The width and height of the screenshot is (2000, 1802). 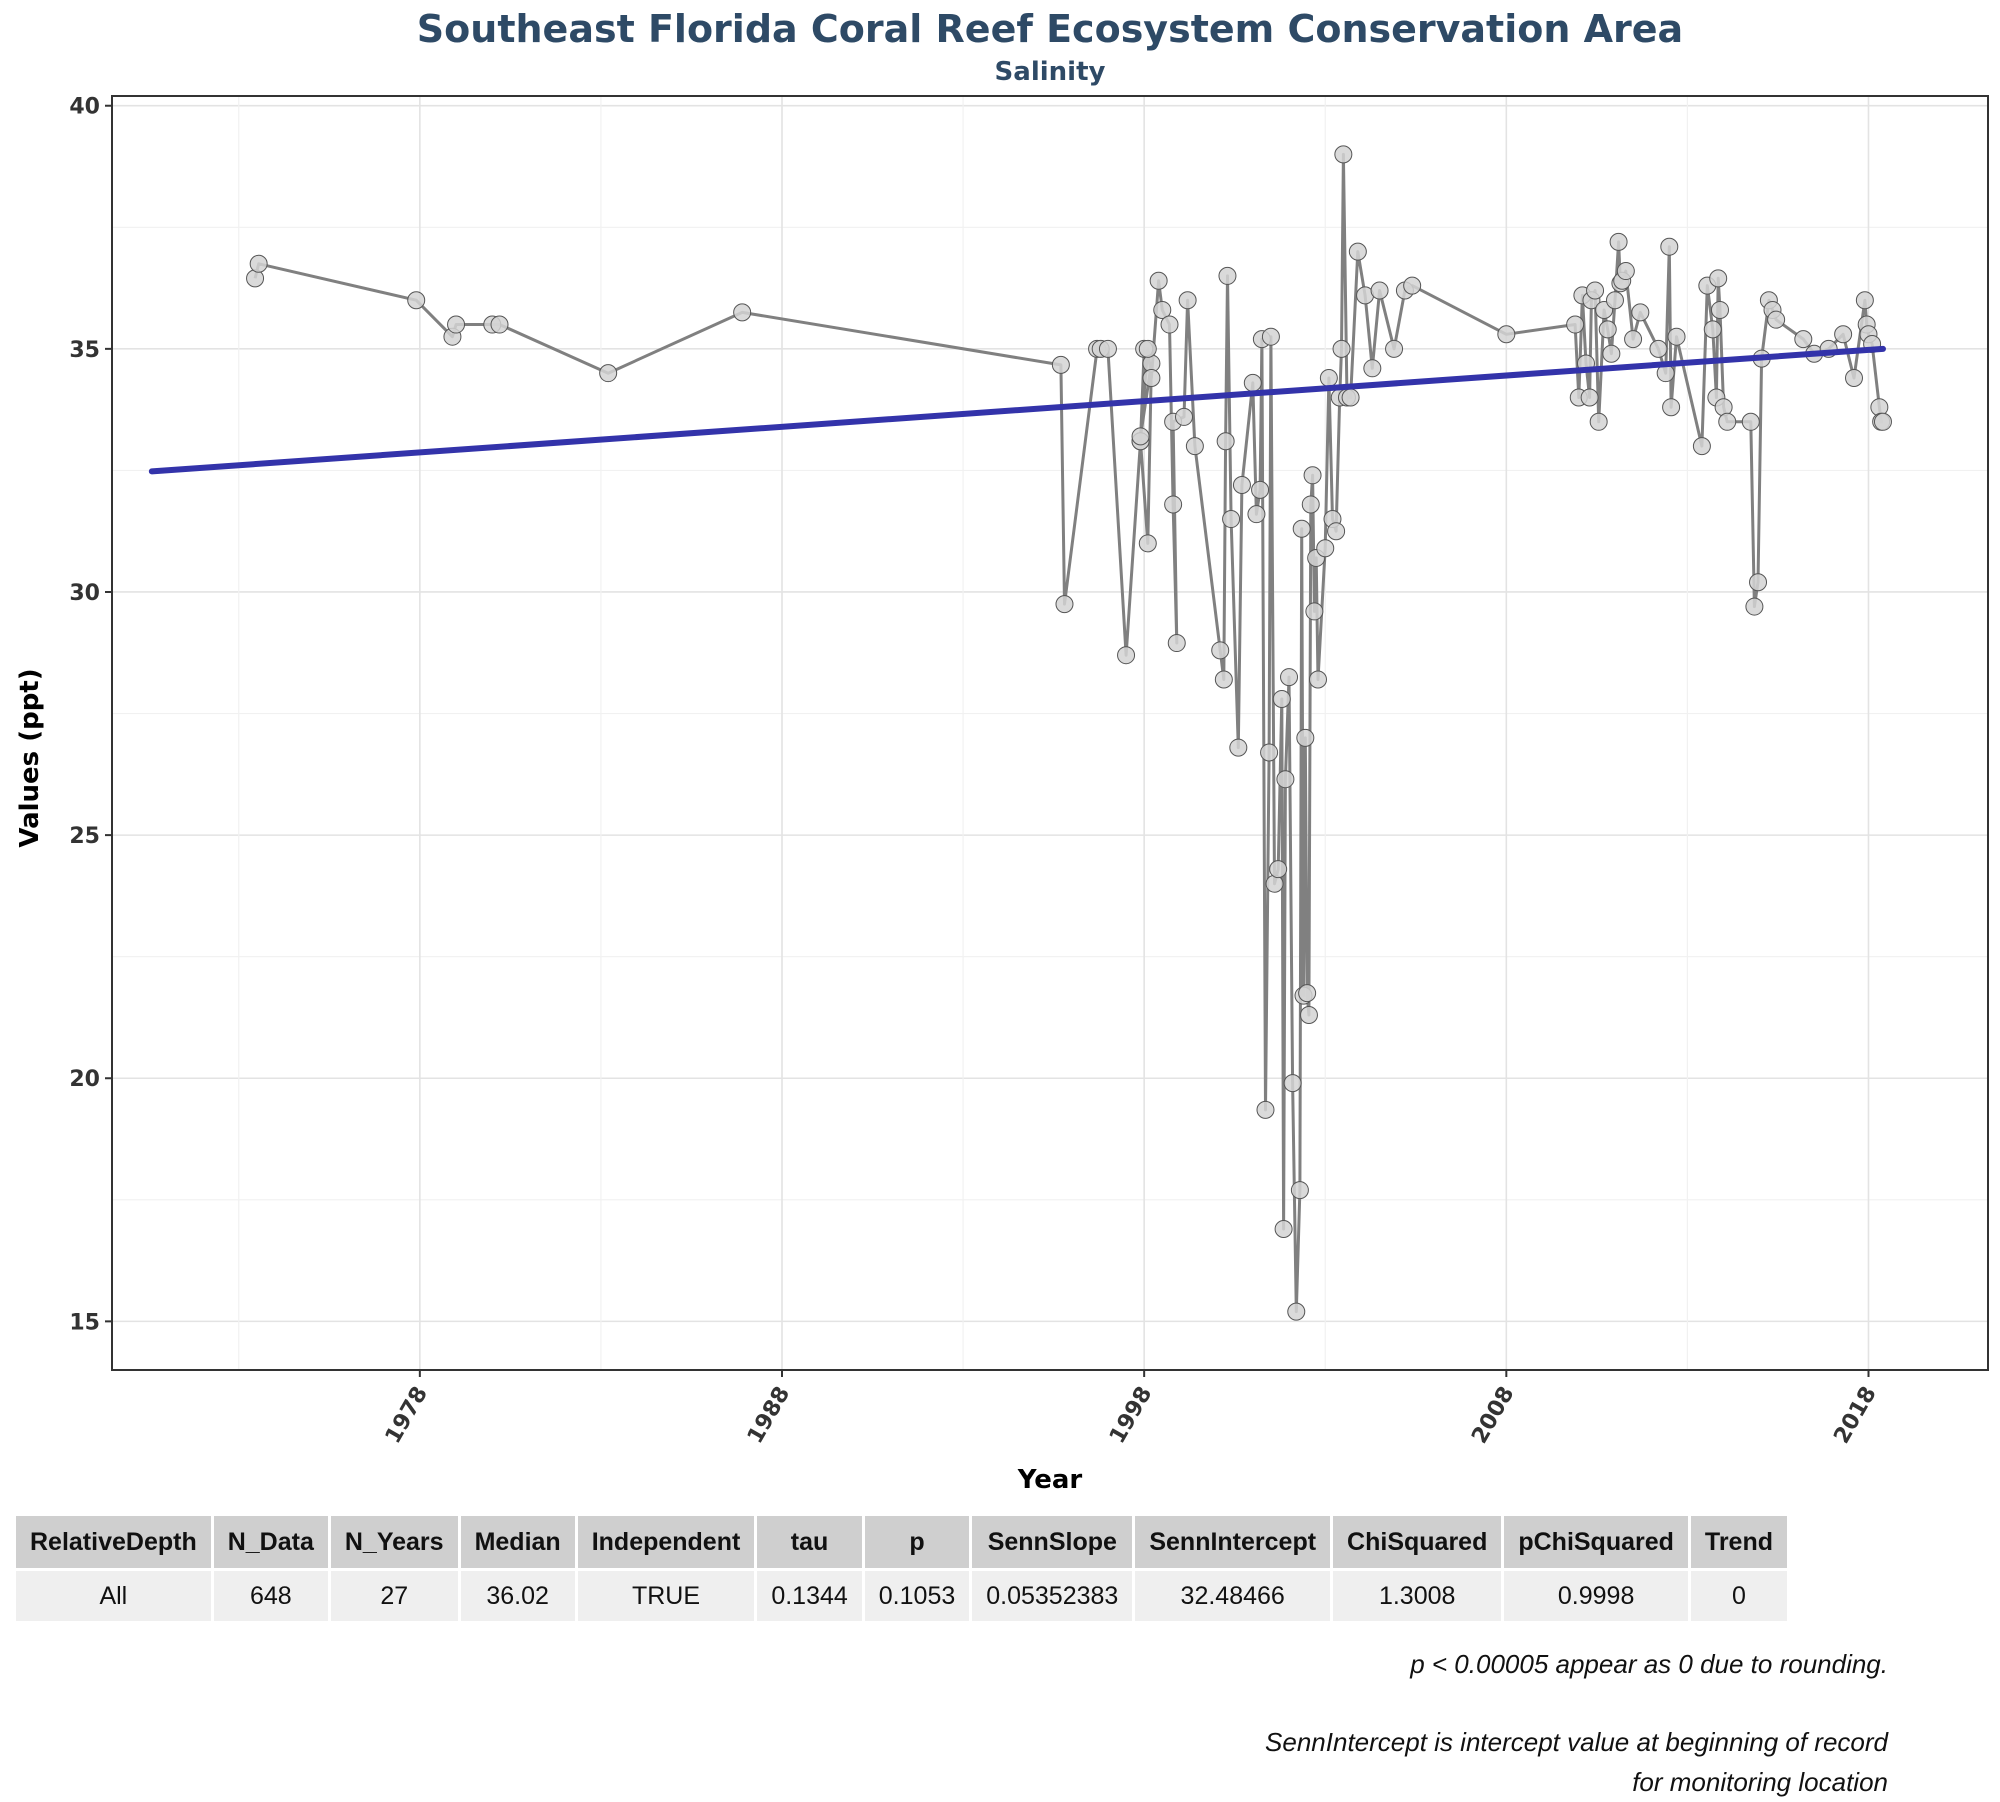 What do you see at coordinates (1738, 1594) in the screenshot?
I see `table-cell: 0` at bounding box center [1738, 1594].